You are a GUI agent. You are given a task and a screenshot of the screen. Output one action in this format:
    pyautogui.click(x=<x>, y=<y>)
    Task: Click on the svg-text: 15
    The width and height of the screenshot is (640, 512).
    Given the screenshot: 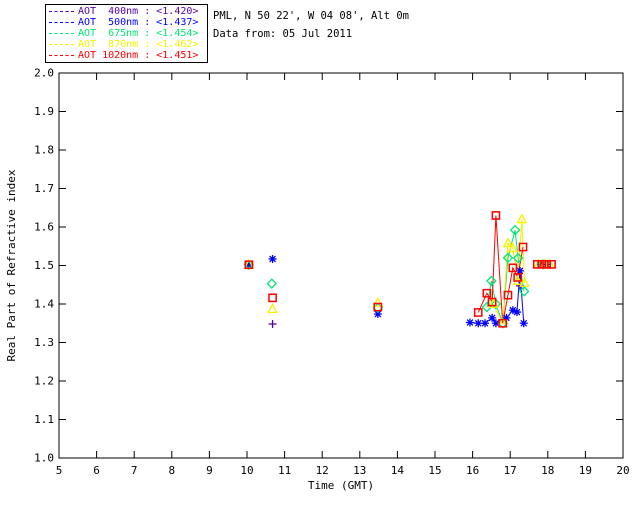 What is the action you would take?
    pyautogui.click(x=434, y=470)
    